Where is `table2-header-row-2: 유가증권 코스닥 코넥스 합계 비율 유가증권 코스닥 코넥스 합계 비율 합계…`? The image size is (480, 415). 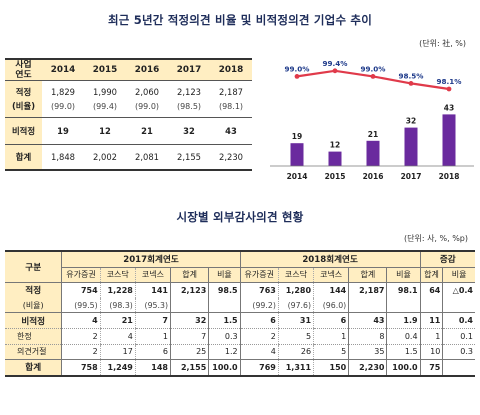
table2-header-row-2: 유가증권 코스닥 코넥스 합계 비율 유가증권 코스닥 코넥스 합계 비율 합계… is located at coordinates (240, 275).